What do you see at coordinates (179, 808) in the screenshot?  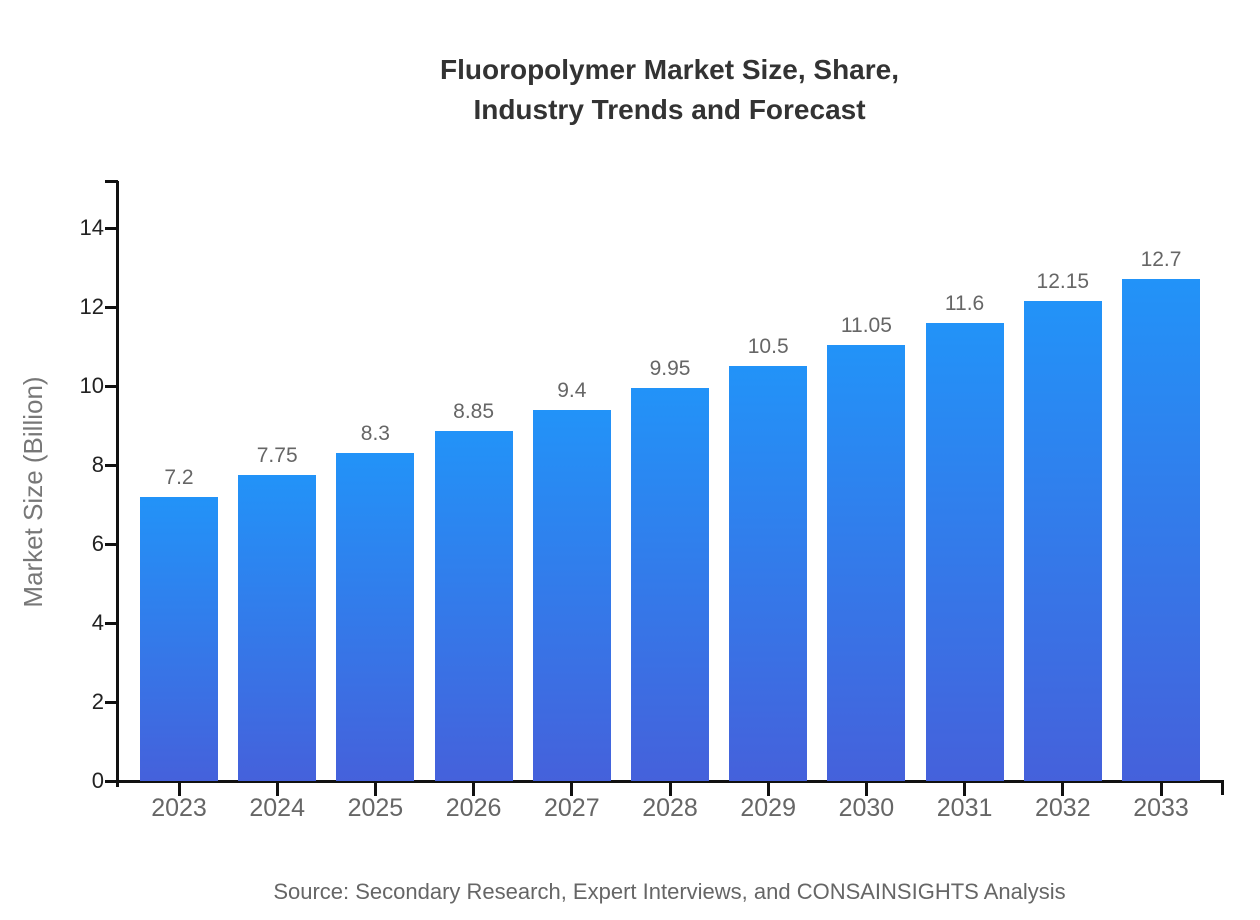 I see `x-tick-label: 2023` at bounding box center [179, 808].